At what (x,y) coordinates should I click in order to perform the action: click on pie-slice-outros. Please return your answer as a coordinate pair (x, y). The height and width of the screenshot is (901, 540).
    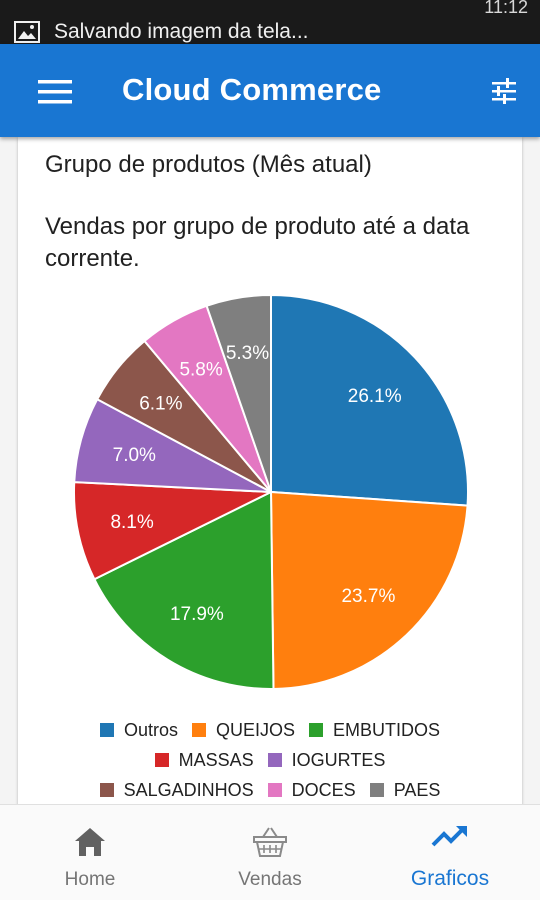
    Looking at the image, I should click on (369, 400).